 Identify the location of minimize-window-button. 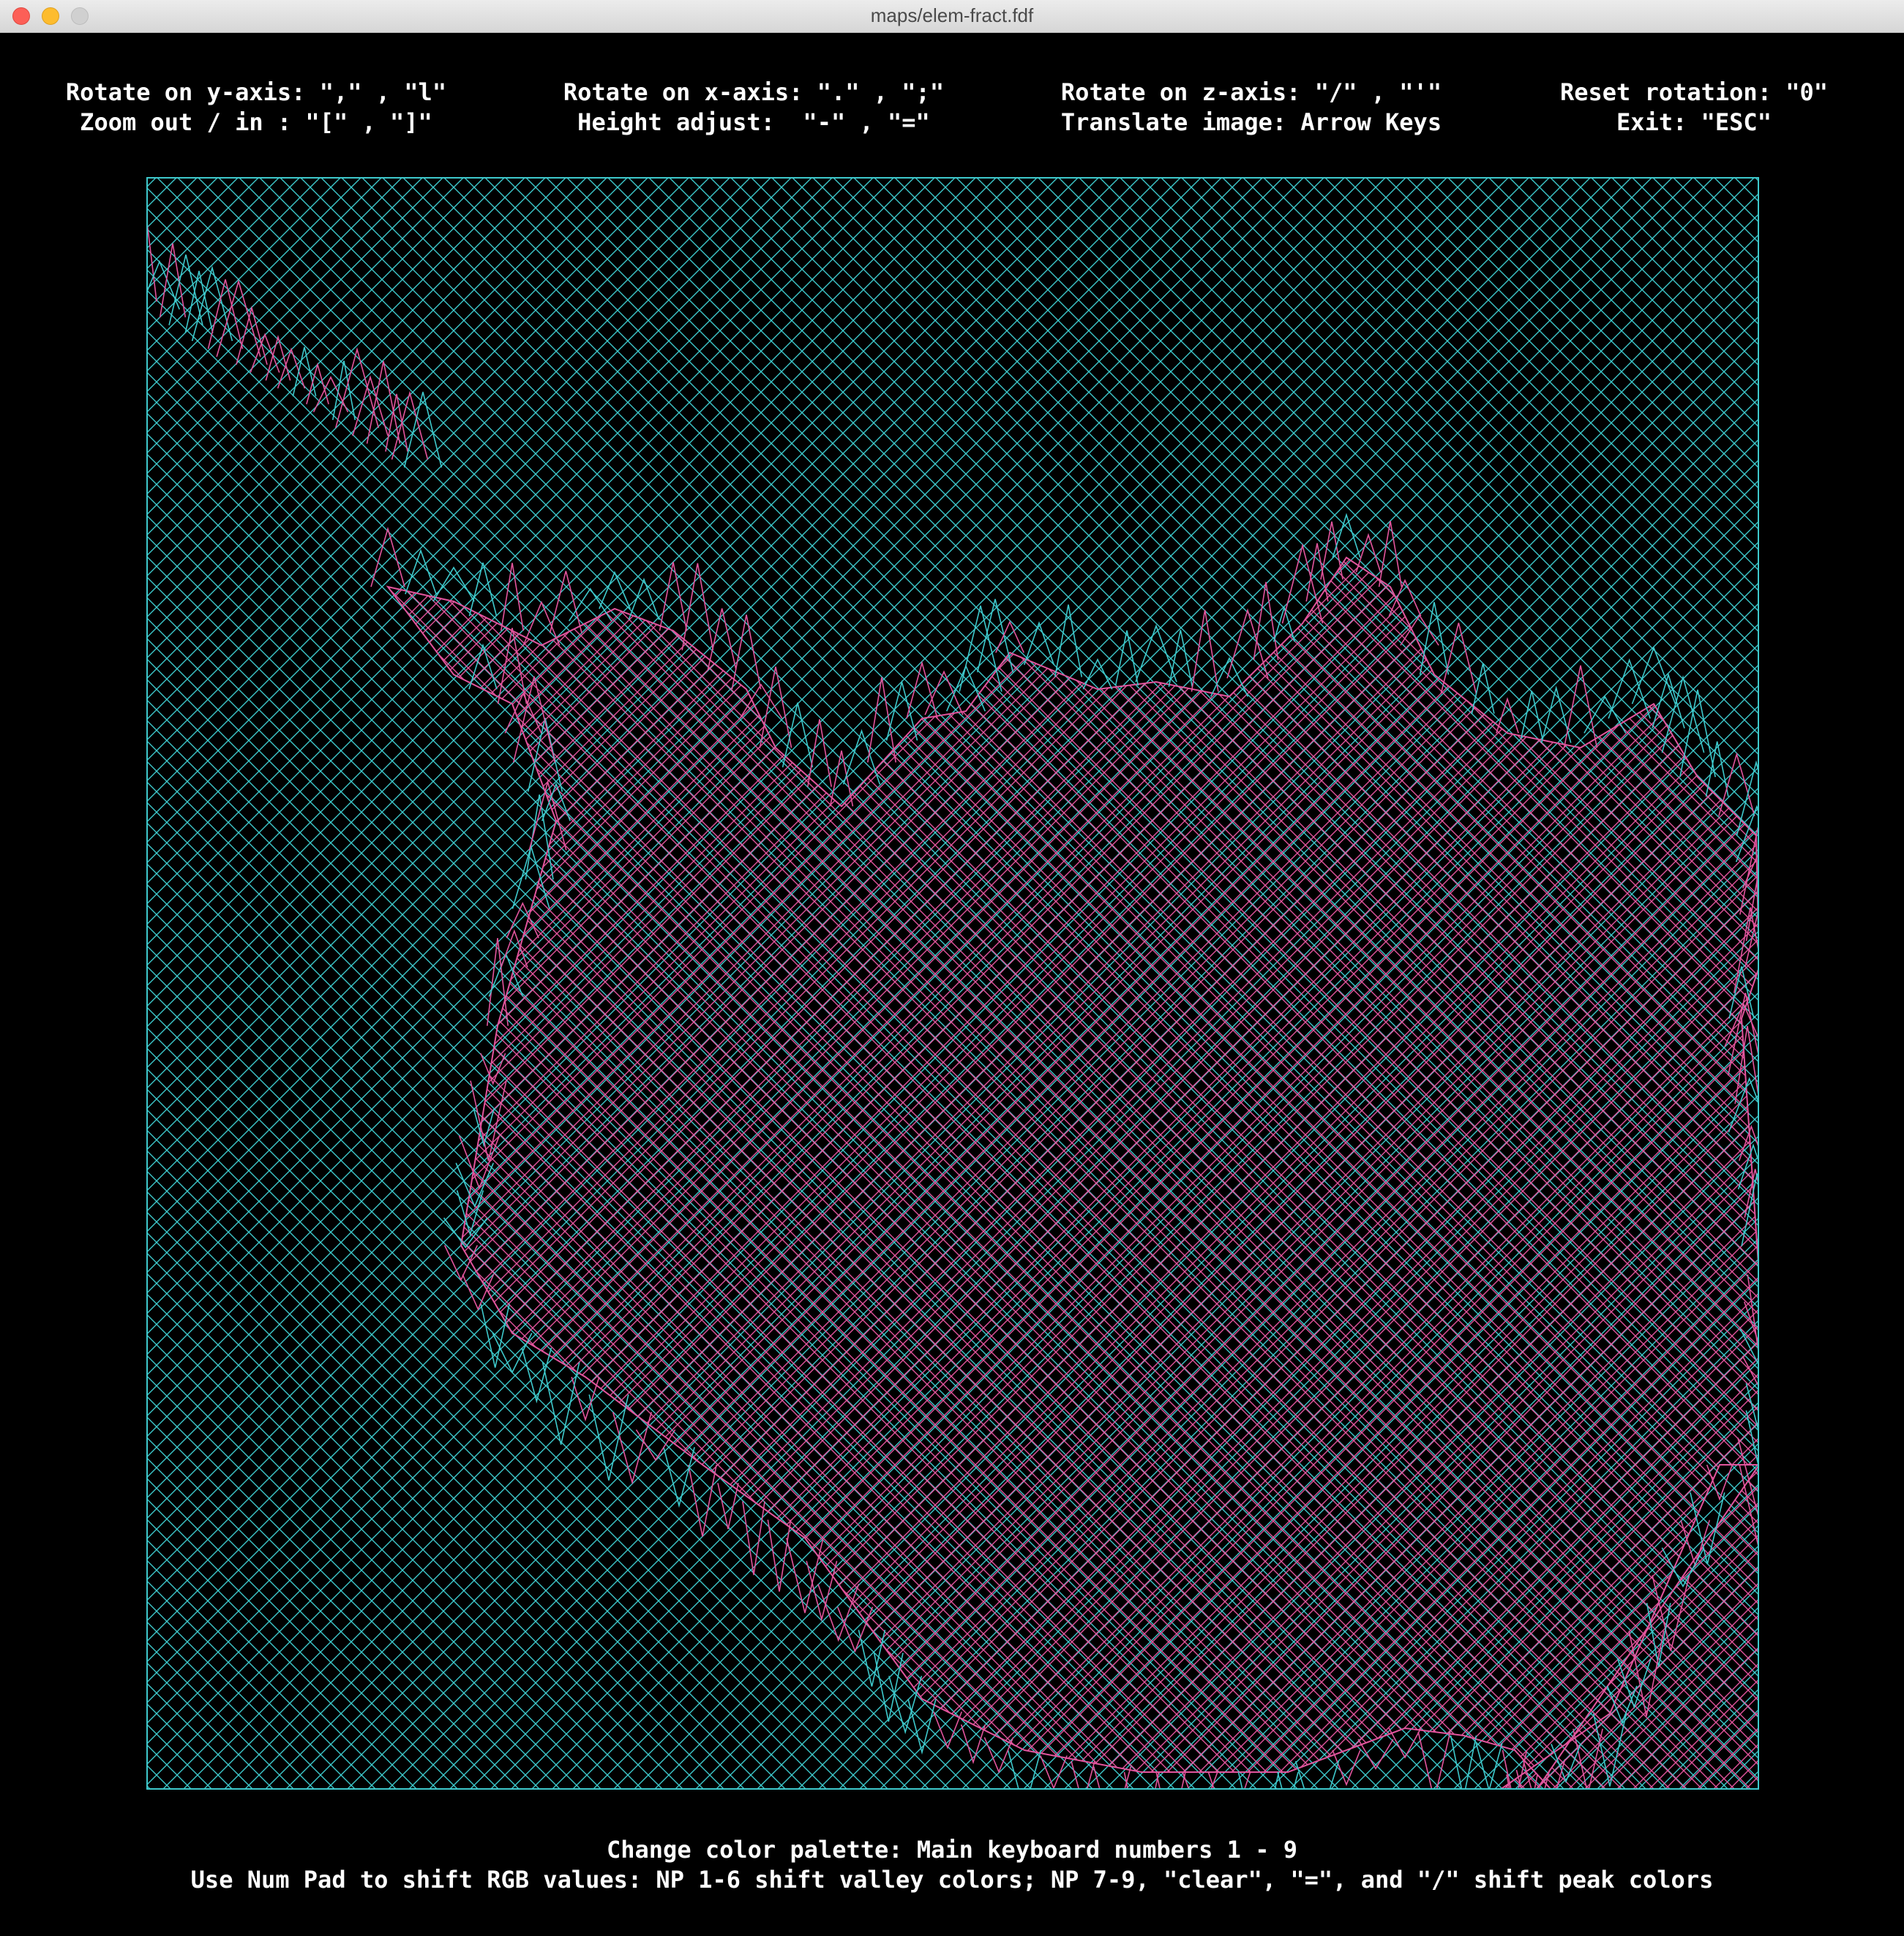
(50, 16).